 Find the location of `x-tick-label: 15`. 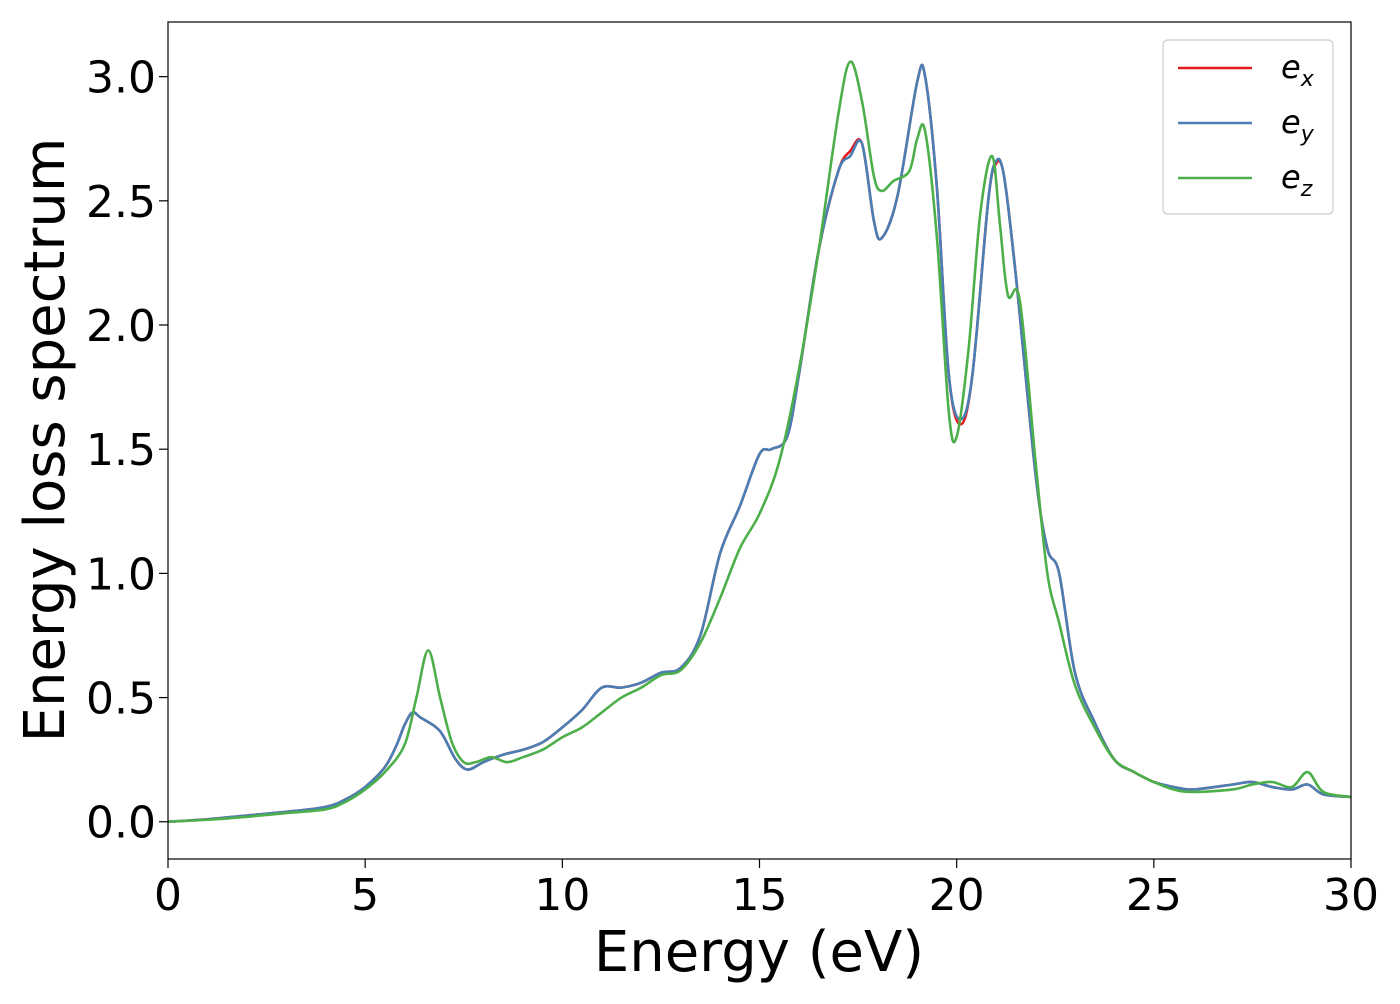

x-tick-label: 15 is located at coordinates (760, 895).